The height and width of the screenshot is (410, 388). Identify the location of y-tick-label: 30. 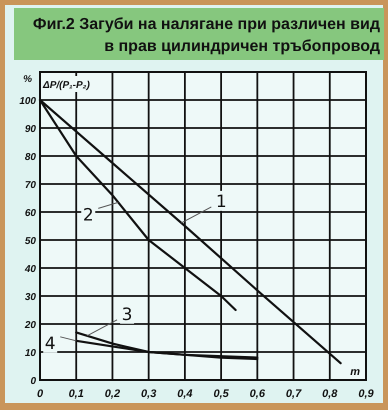
(30, 297).